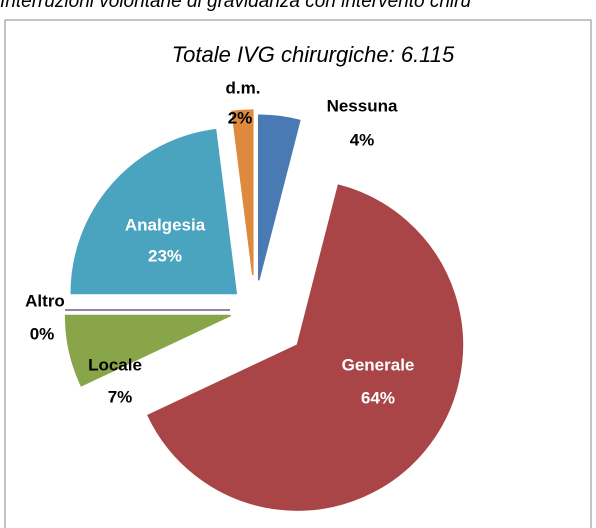 The width and height of the screenshot is (596, 528). Describe the element at coordinates (362, 139) in the screenshot. I see `slice-value-label: 4%` at that location.